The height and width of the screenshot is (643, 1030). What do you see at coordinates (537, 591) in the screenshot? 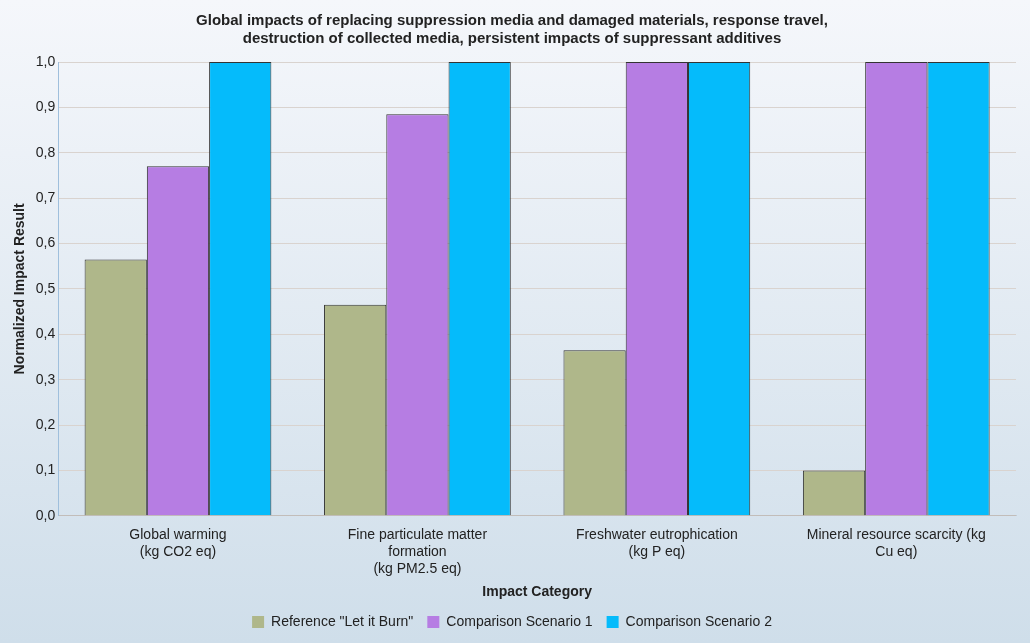
I see `x-axis-title: Impact Category` at bounding box center [537, 591].